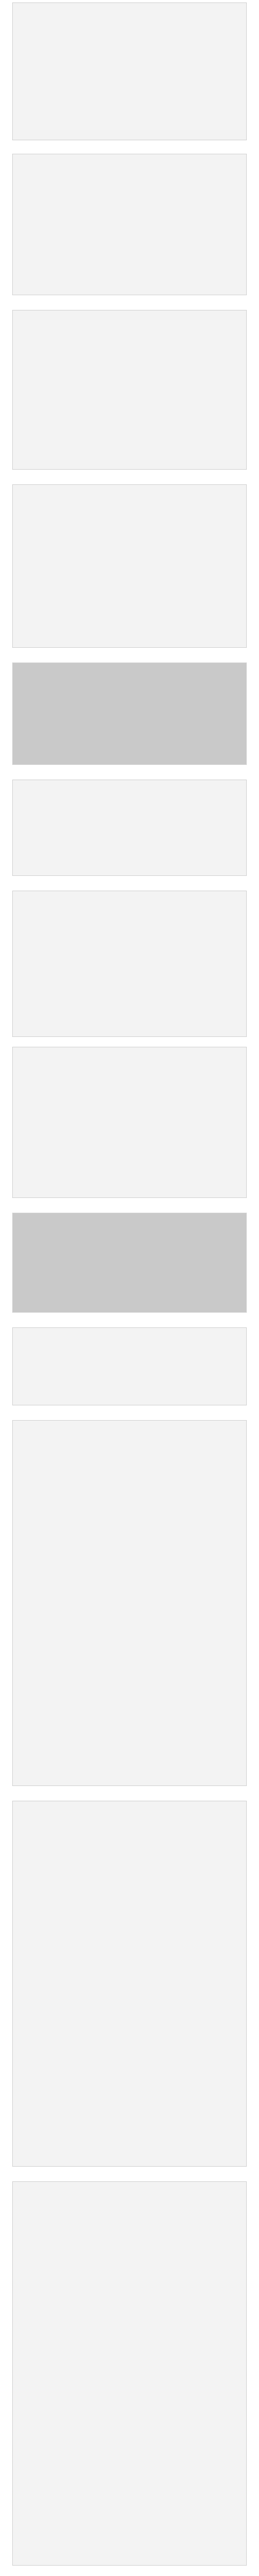 The height and width of the screenshot is (2576, 259). Describe the element at coordinates (129, 1984) in the screenshot. I see `figure-10-graphic-b` at that location.